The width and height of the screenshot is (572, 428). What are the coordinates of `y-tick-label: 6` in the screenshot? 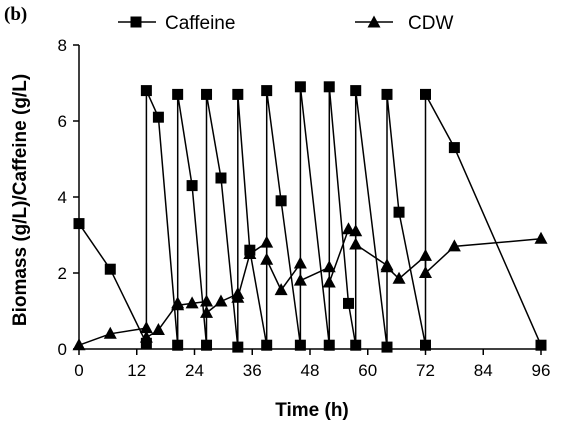 It's located at (62, 121).